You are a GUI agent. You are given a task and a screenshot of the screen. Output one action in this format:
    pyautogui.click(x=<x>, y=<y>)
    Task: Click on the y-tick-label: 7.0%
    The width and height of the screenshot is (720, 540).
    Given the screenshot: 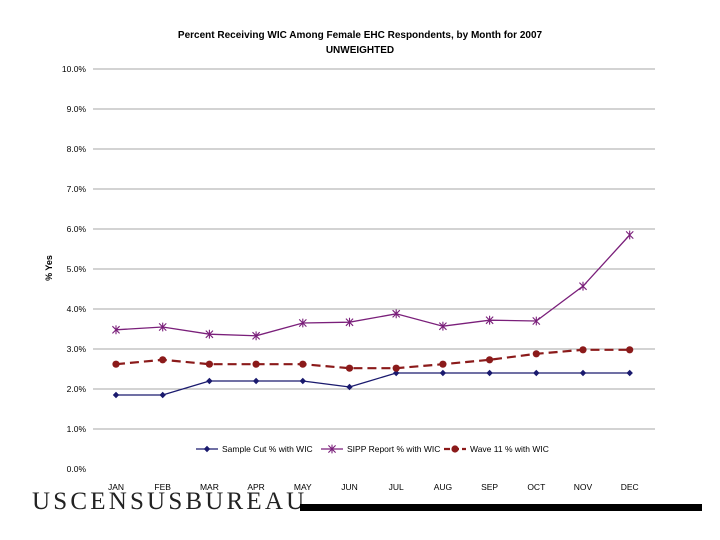 What is the action you would take?
    pyautogui.click(x=77, y=189)
    